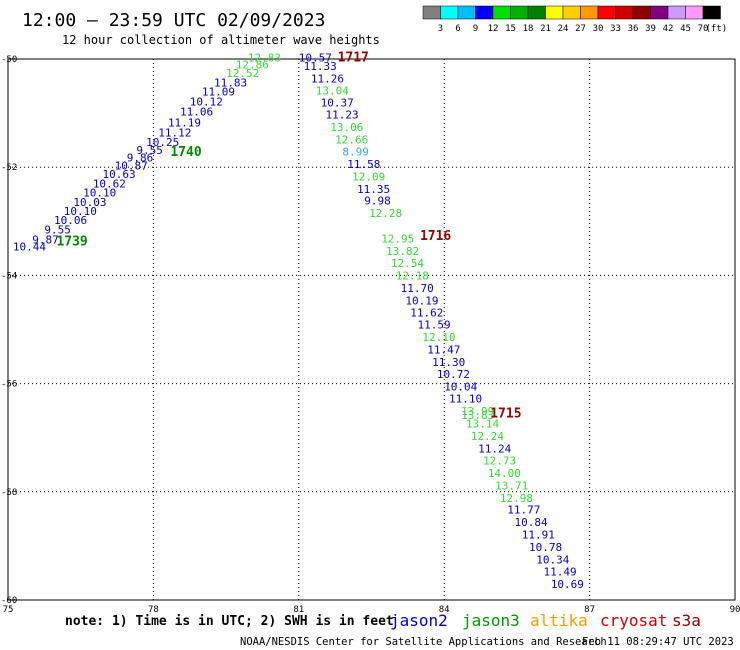  I want to click on wave-height-label: 11.26, so click(327, 78).